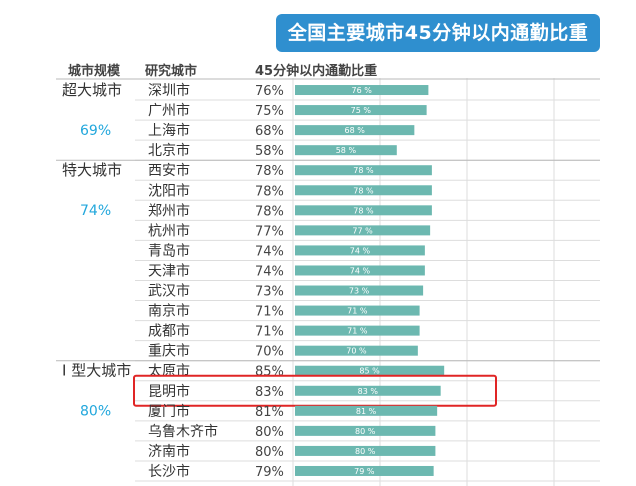  Describe the element at coordinates (169, 351) in the screenshot. I see `city-label: 重庆市` at that location.